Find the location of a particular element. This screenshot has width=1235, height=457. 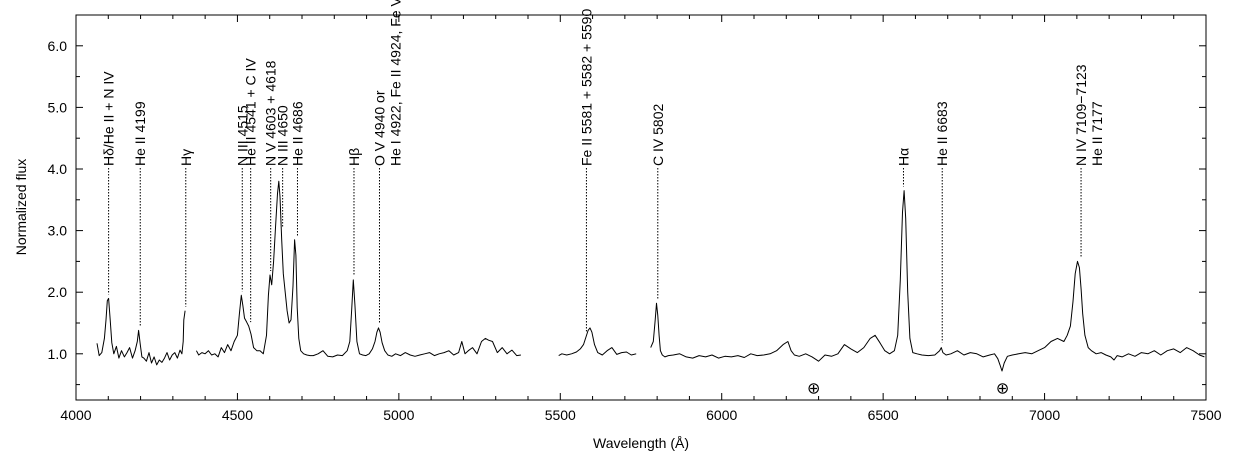

x-tick-label: 6000 is located at coordinates (721, 415).